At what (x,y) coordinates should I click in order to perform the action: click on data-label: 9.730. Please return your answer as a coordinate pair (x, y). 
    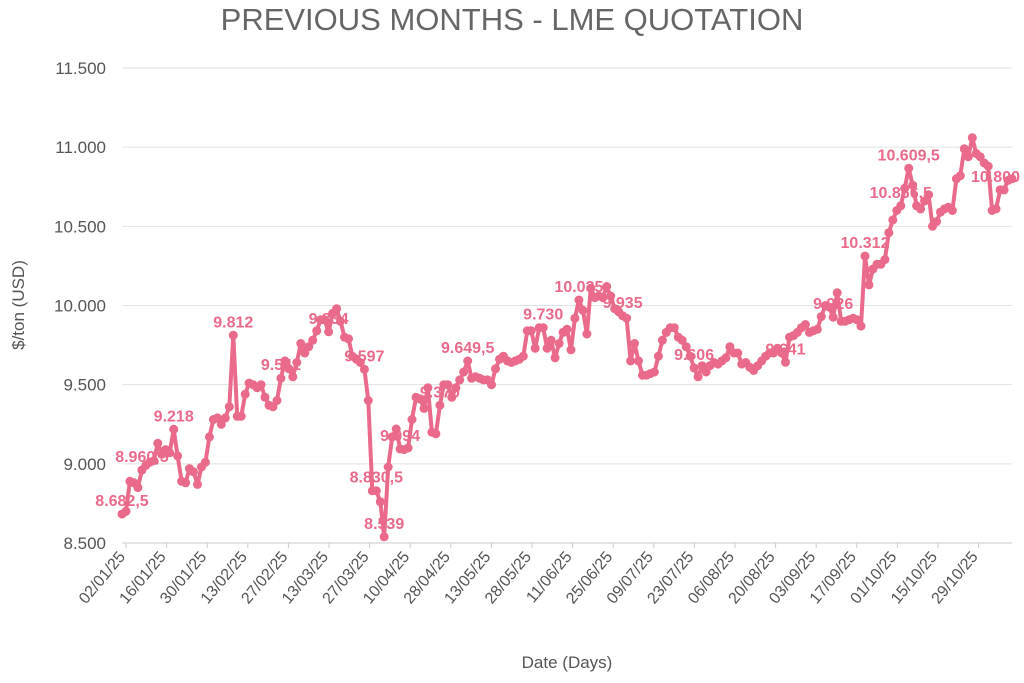
    Looking at the image, I should click on (543, 315).